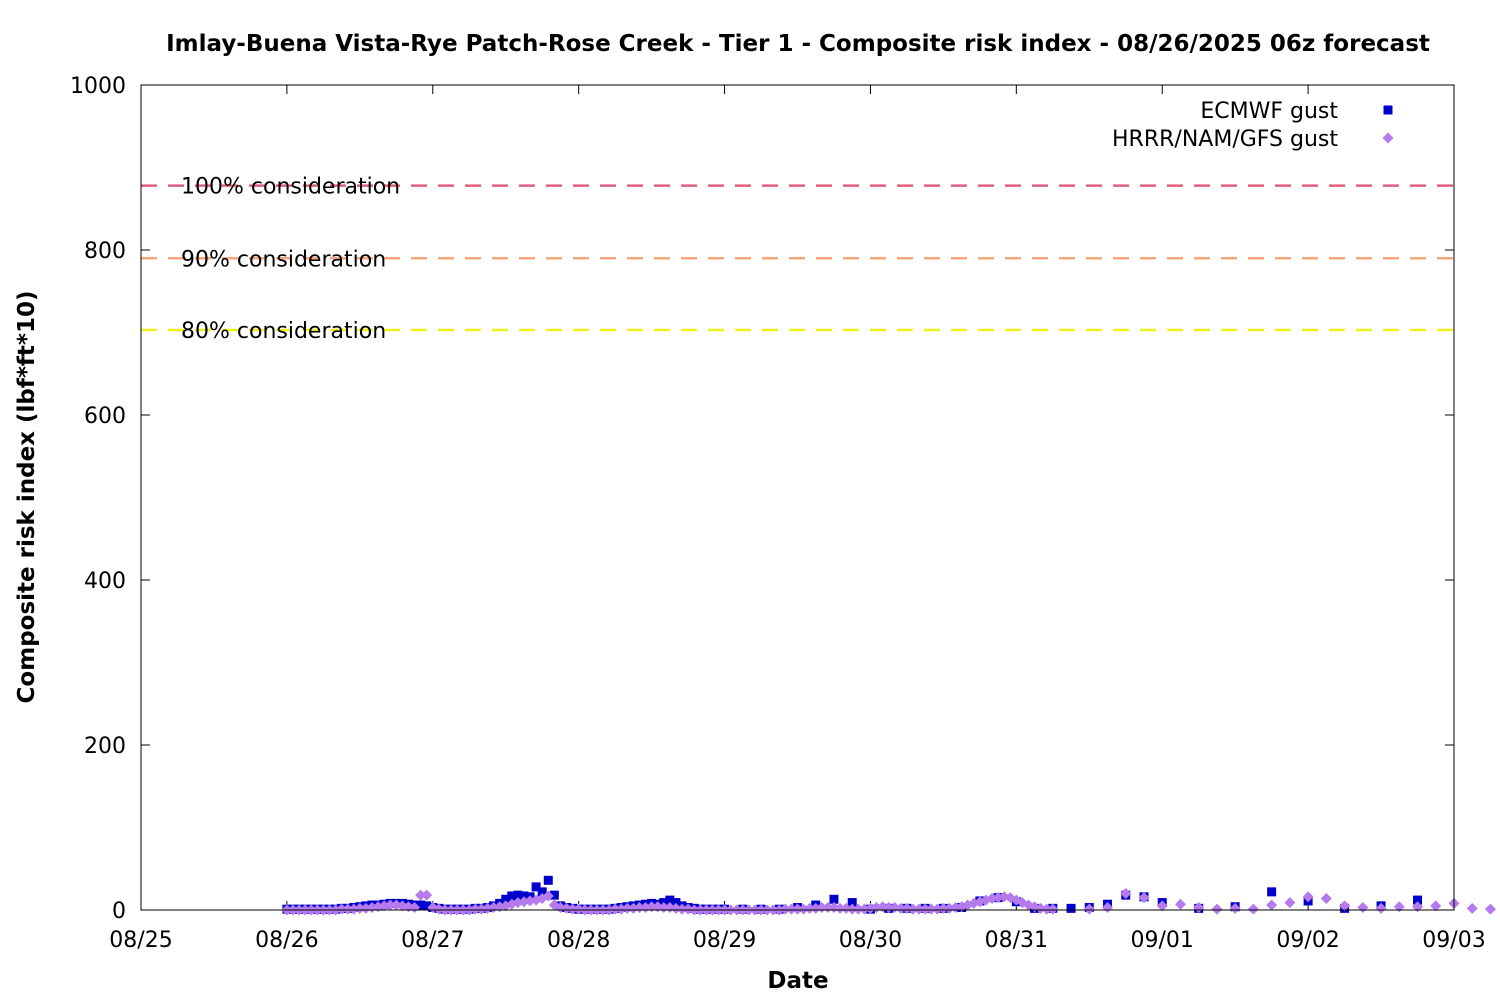 Image resolution: width=1500 pixels, height=1000 pixels. What do you see at coordinates (797, 981) in the screenshot?
I see `x-axis-label: Date` at bounding box center [797, 981].